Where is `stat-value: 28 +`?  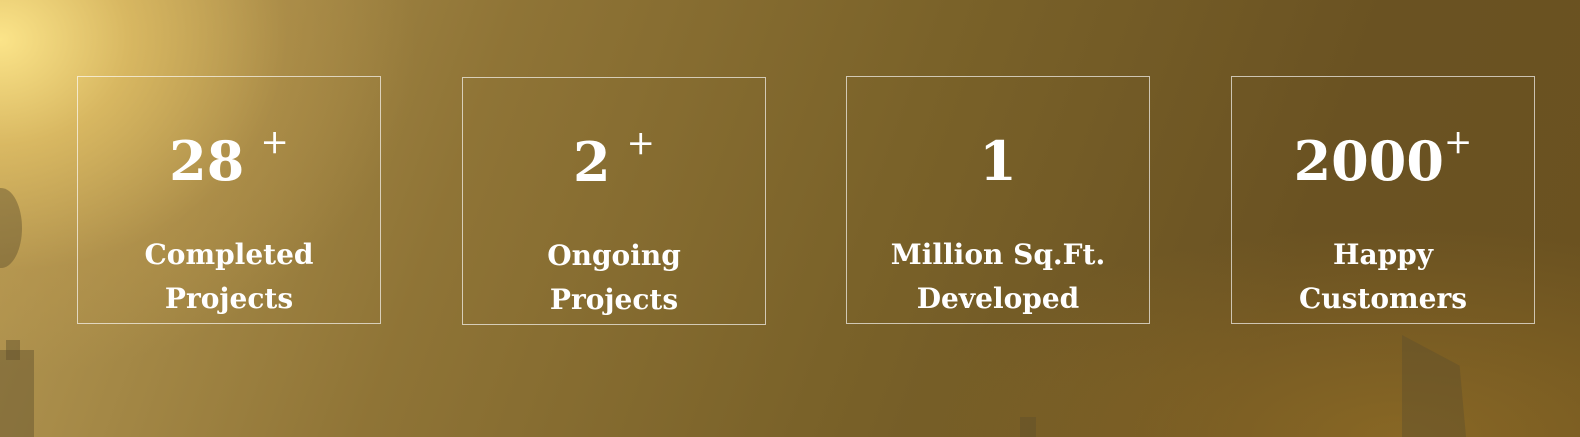
stat-value: 28 + is located at coordinates (229, 159).